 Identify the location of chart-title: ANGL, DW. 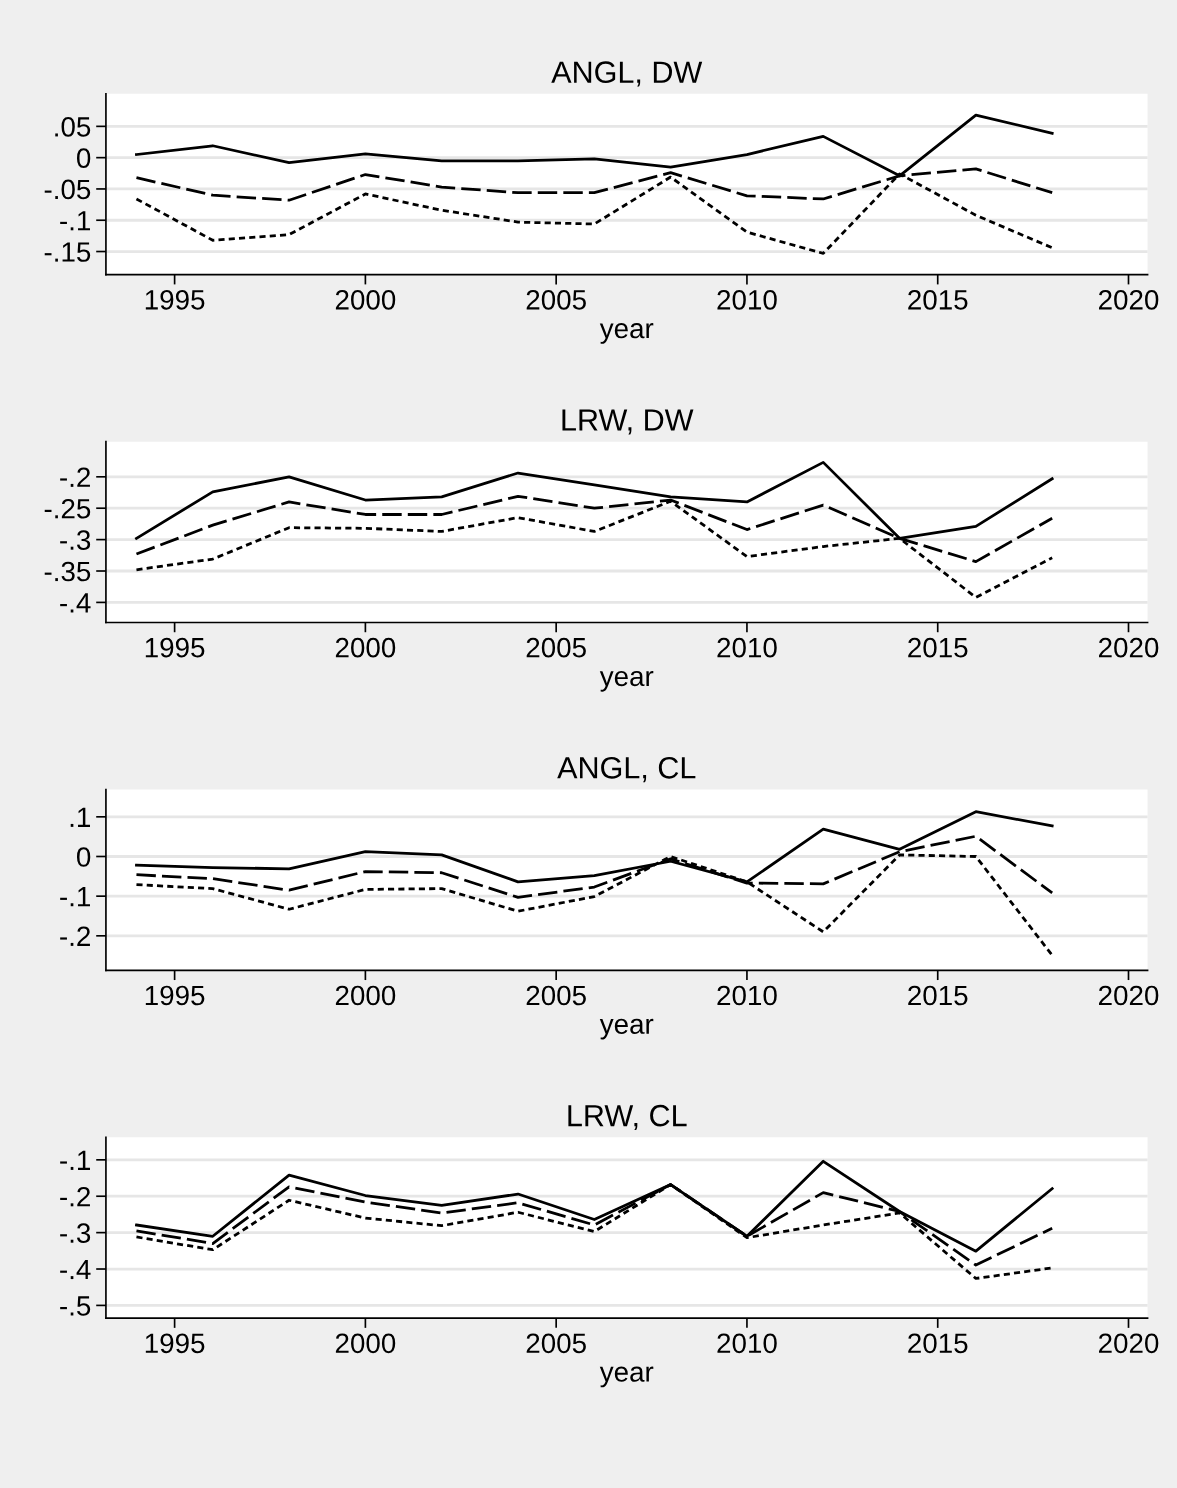
(627, 74).